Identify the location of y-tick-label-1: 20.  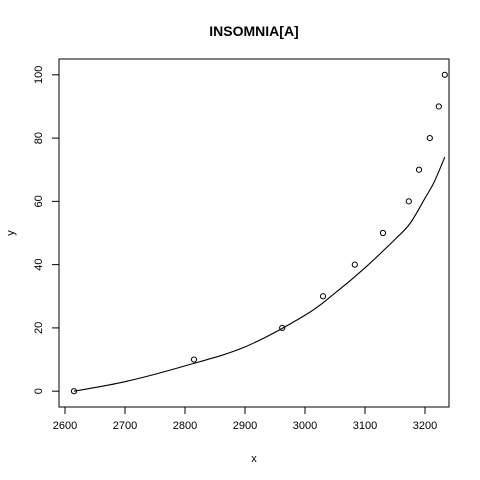
(39, 328).